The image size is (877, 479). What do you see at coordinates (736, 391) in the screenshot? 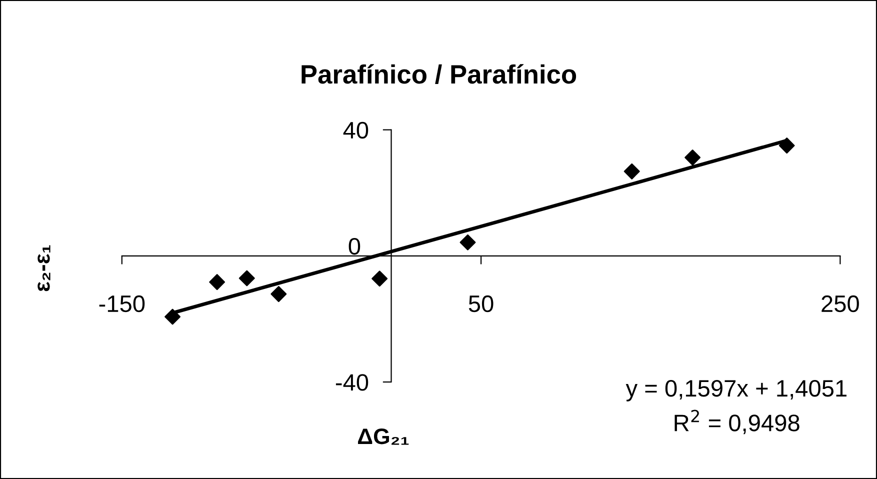
I see `annotation: y = 0,1597x + 1,4051` at bounding box center [736, 391].